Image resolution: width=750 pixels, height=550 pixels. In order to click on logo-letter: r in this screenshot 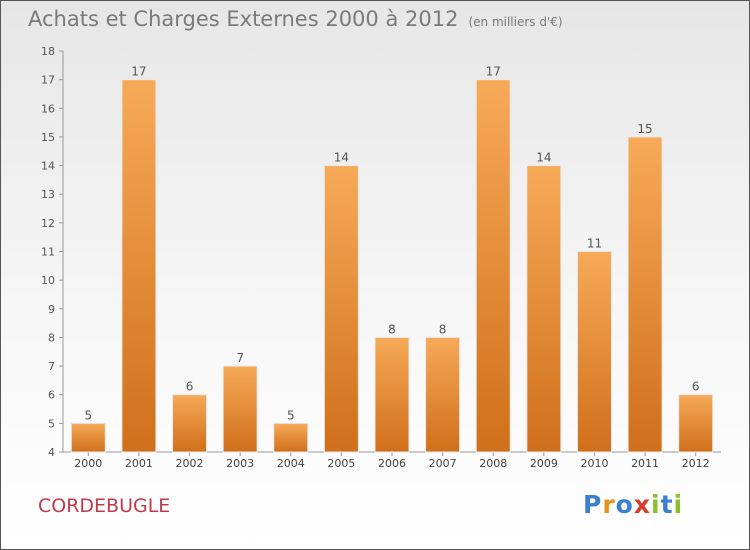, I will do `click(609, 504)`.